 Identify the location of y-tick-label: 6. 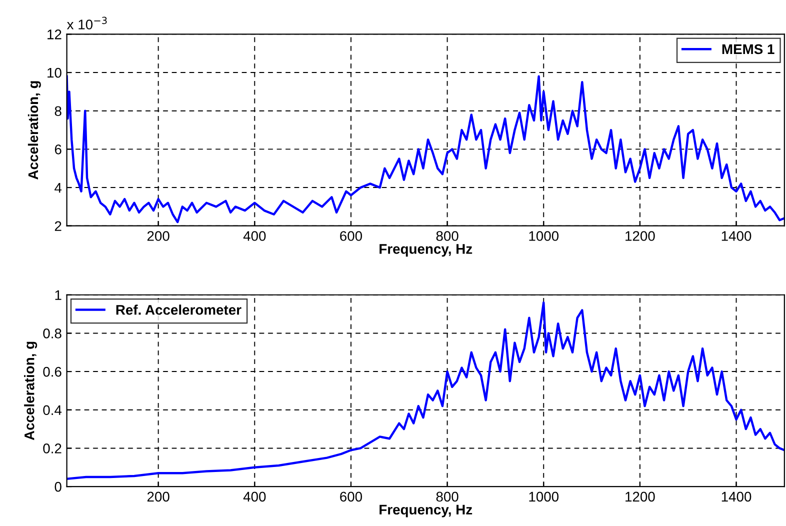
(58, 149).